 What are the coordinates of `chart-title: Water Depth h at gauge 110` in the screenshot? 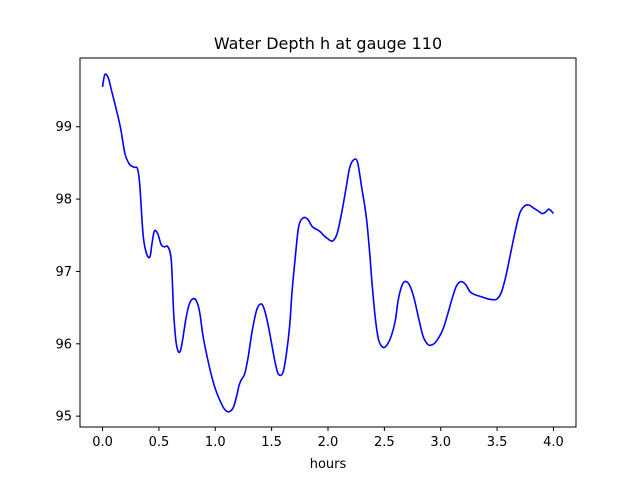 It's located at (328, 43).